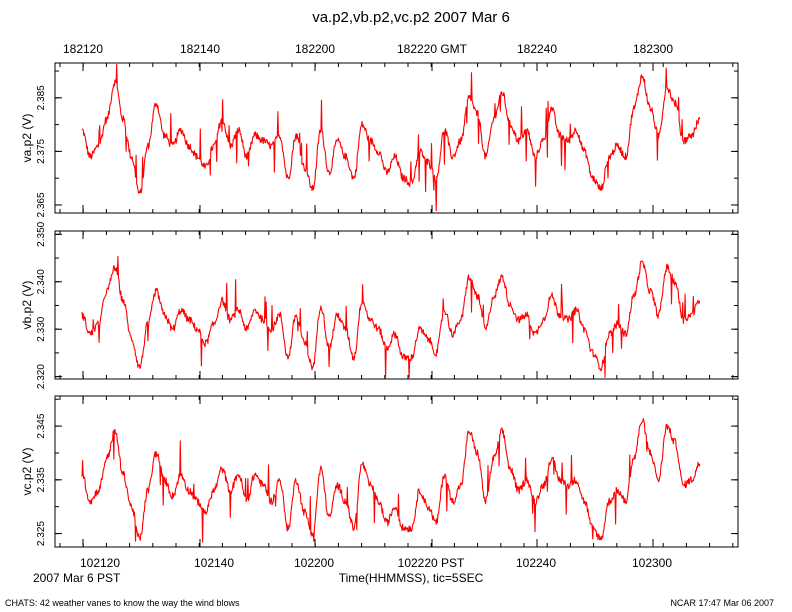 This screenshot has width=792, height=612. Describe the element at coordinates (411, 578) in the screenshot. I see `x-axis-label: Time(HHMMSS), tic=5SEC` at that location.